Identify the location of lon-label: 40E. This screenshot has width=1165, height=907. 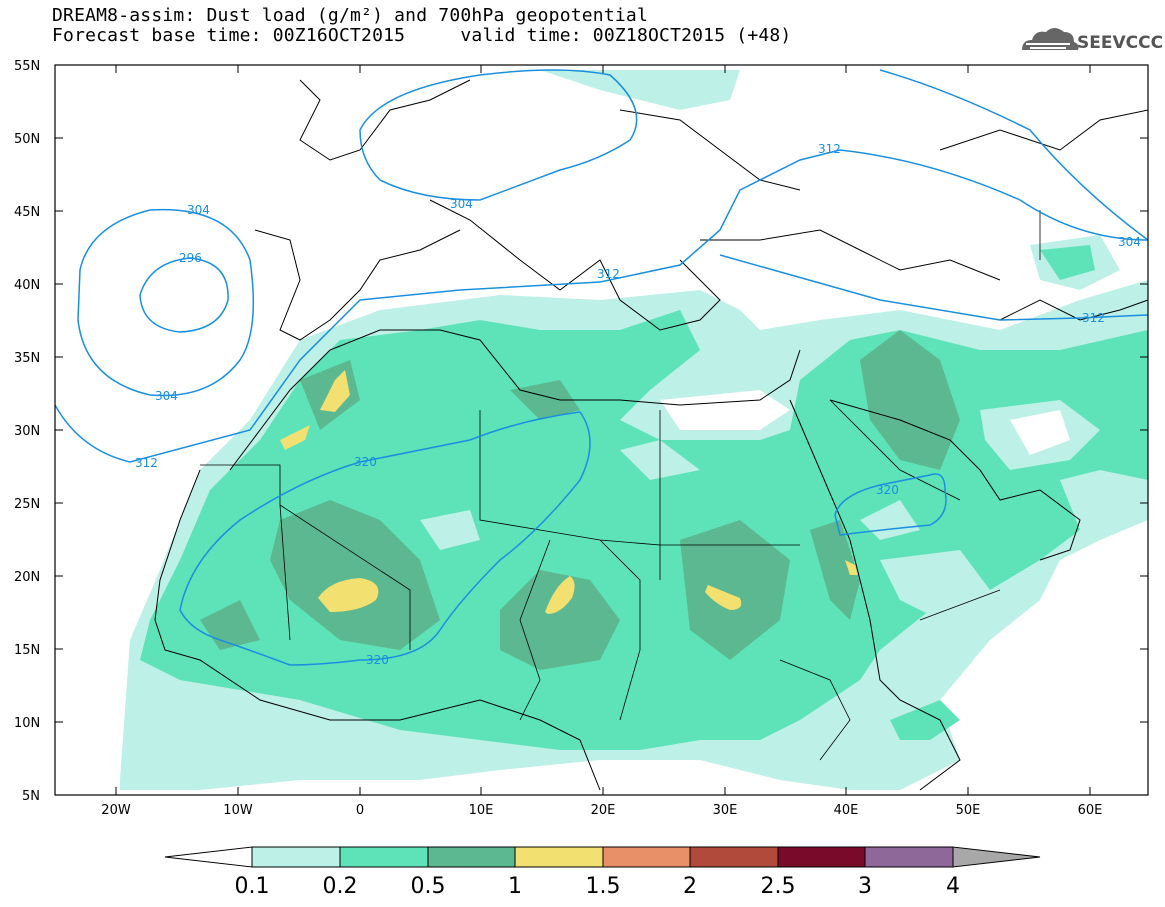
(846, 810).